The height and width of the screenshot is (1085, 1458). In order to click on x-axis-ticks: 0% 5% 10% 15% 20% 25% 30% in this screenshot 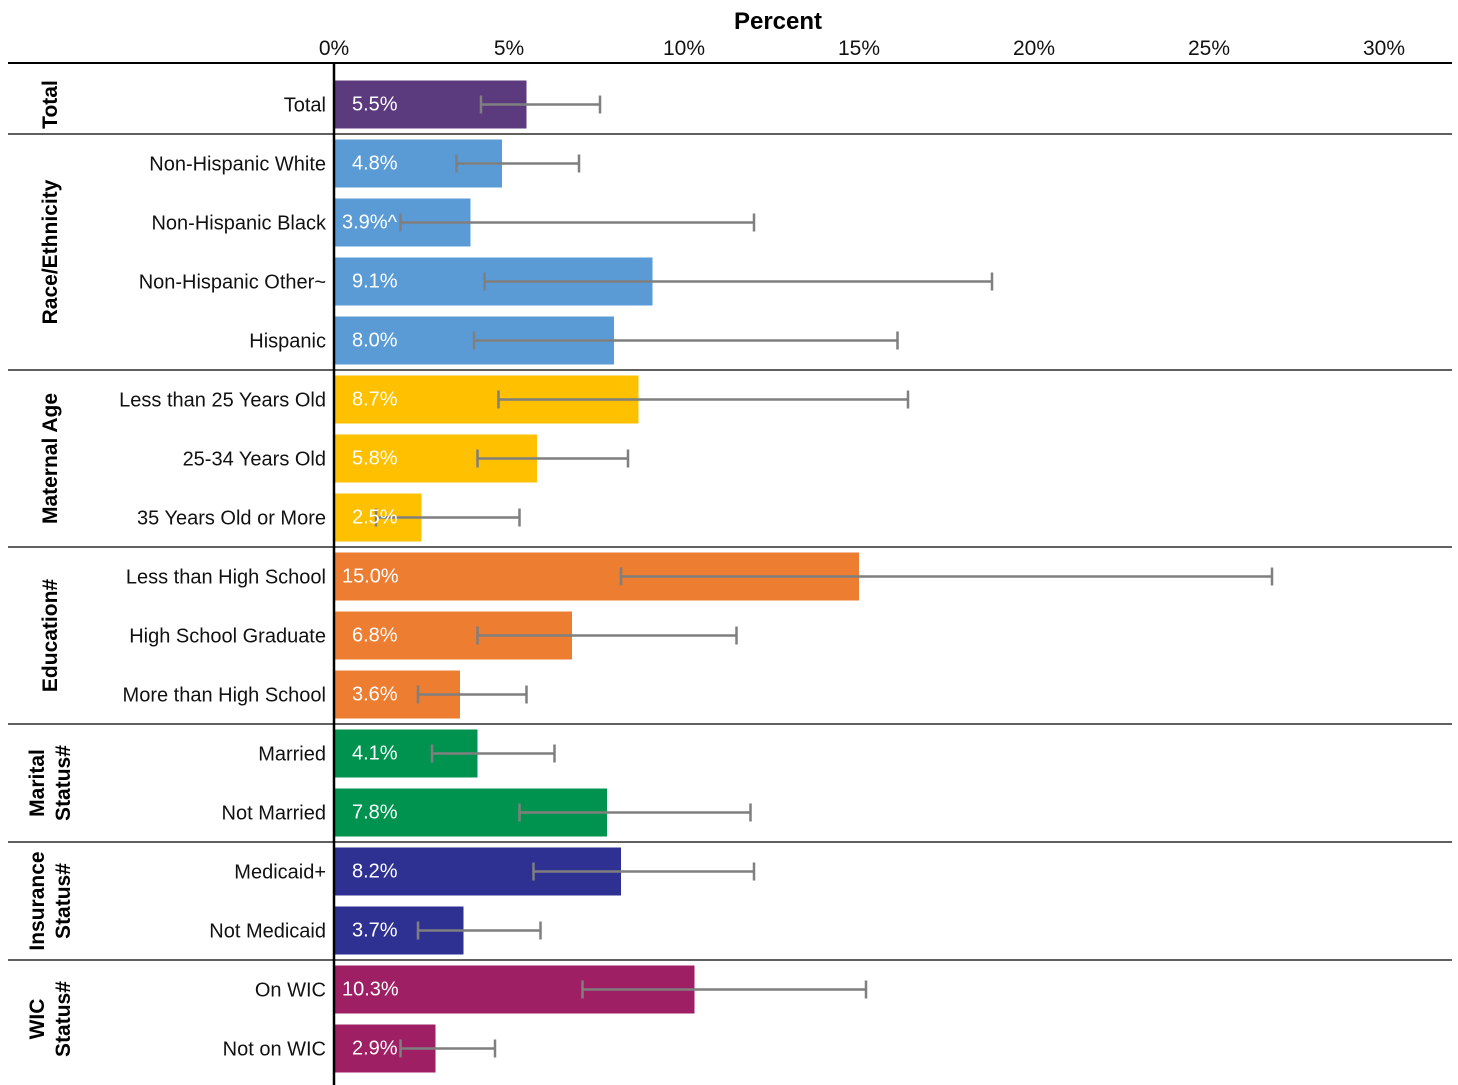, I will do `click(862, 48)`.